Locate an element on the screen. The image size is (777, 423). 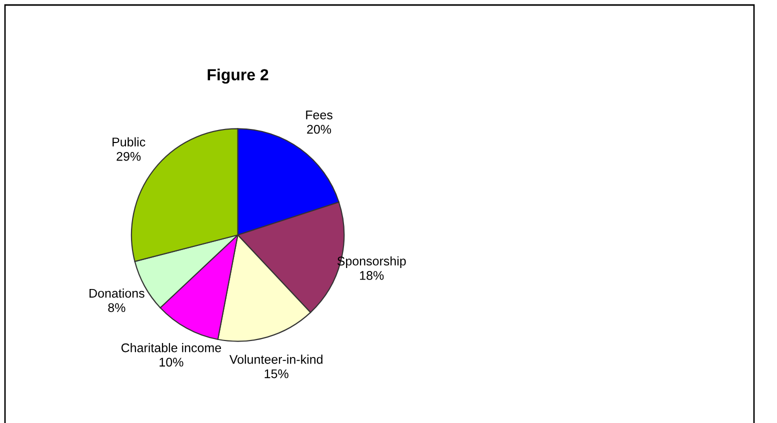
slice-label: Charitable income is located at coordinates (171, 347).